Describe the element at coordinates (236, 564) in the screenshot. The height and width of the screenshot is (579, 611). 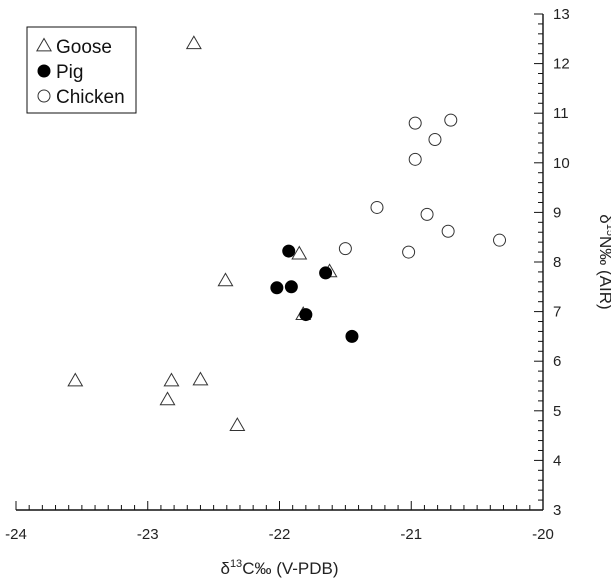
I see `x-axis-title-superscript: 13` at that location.